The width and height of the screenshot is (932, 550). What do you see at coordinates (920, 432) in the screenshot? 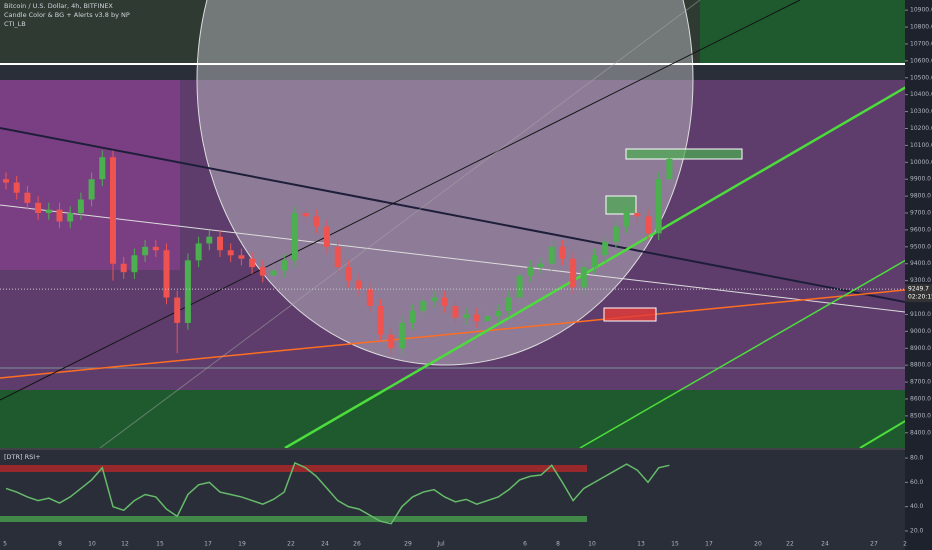
I see `y-tick-label: 8400.0` at bounding box center [920, 432].